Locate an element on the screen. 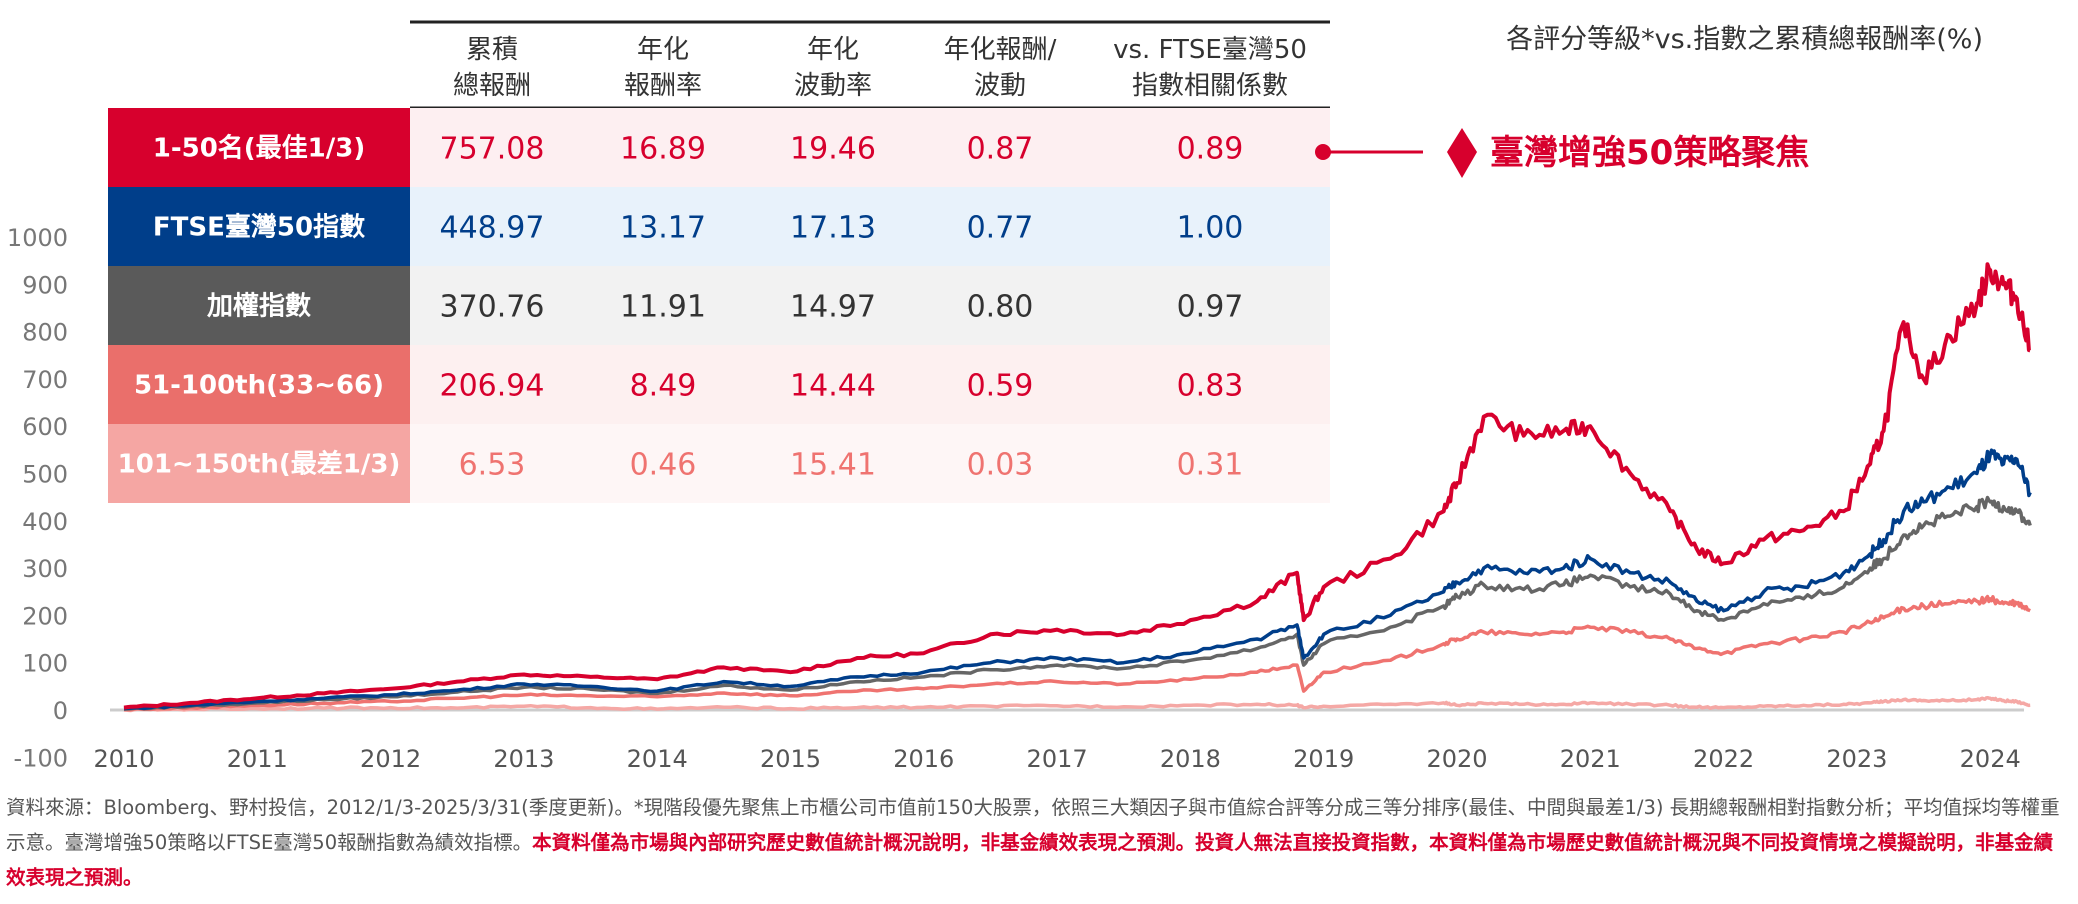 The image size is (2078, 904). row-label: 1-50名(最佳1/3) is located at coordinates (259, 148).